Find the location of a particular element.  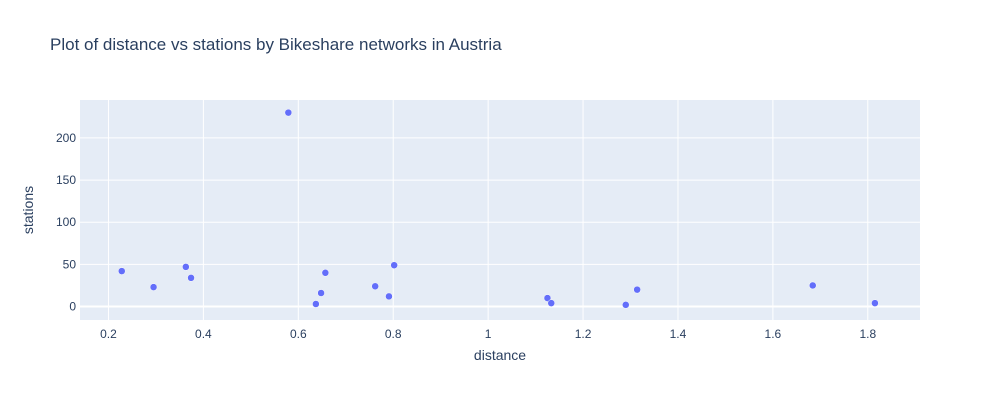

x-tick-label: 1.8 is located at coordinates (867, 334).